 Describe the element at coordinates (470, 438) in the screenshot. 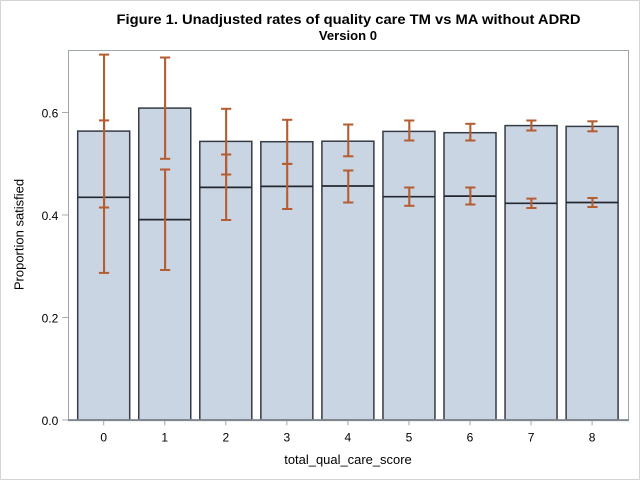

I see `svg-text: 6` at that location.